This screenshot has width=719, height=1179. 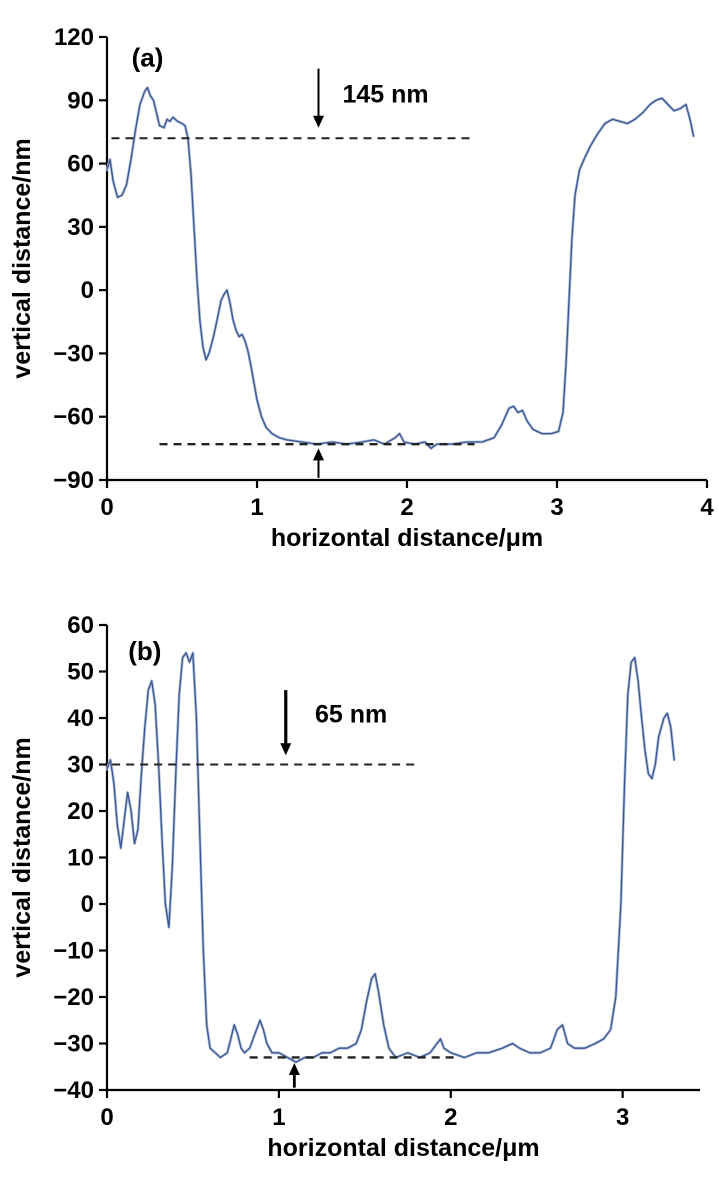 What do you see at coordinates (73, 1090) in the screenshot?
I see `y-tick-label: −40` at bounding box center [73, 1090].